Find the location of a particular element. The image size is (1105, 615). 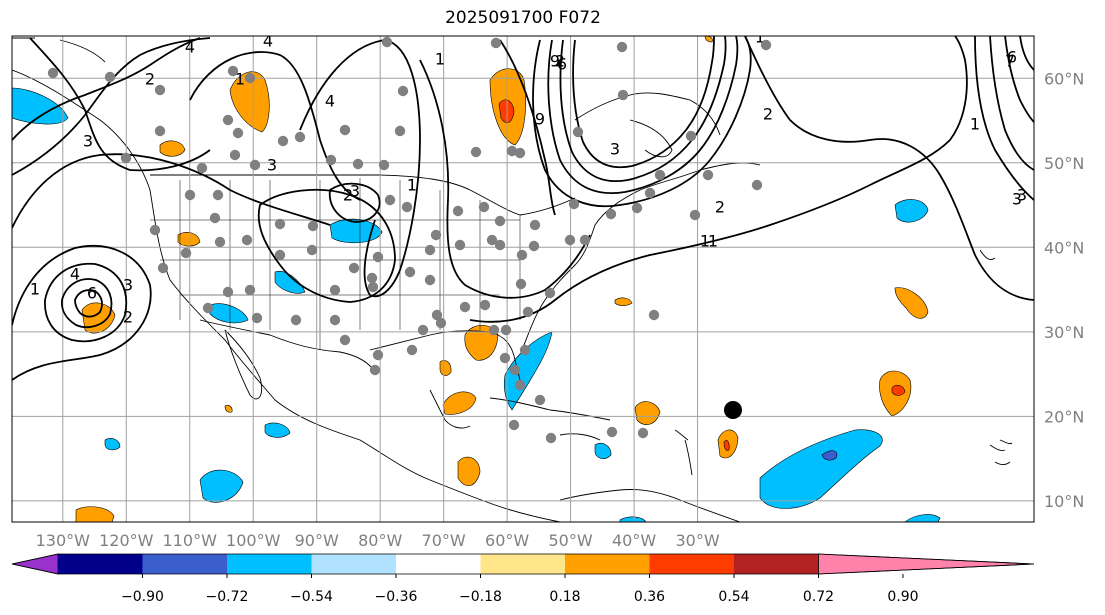

longitude-label: 80°W is located at coordinates (380, 540).